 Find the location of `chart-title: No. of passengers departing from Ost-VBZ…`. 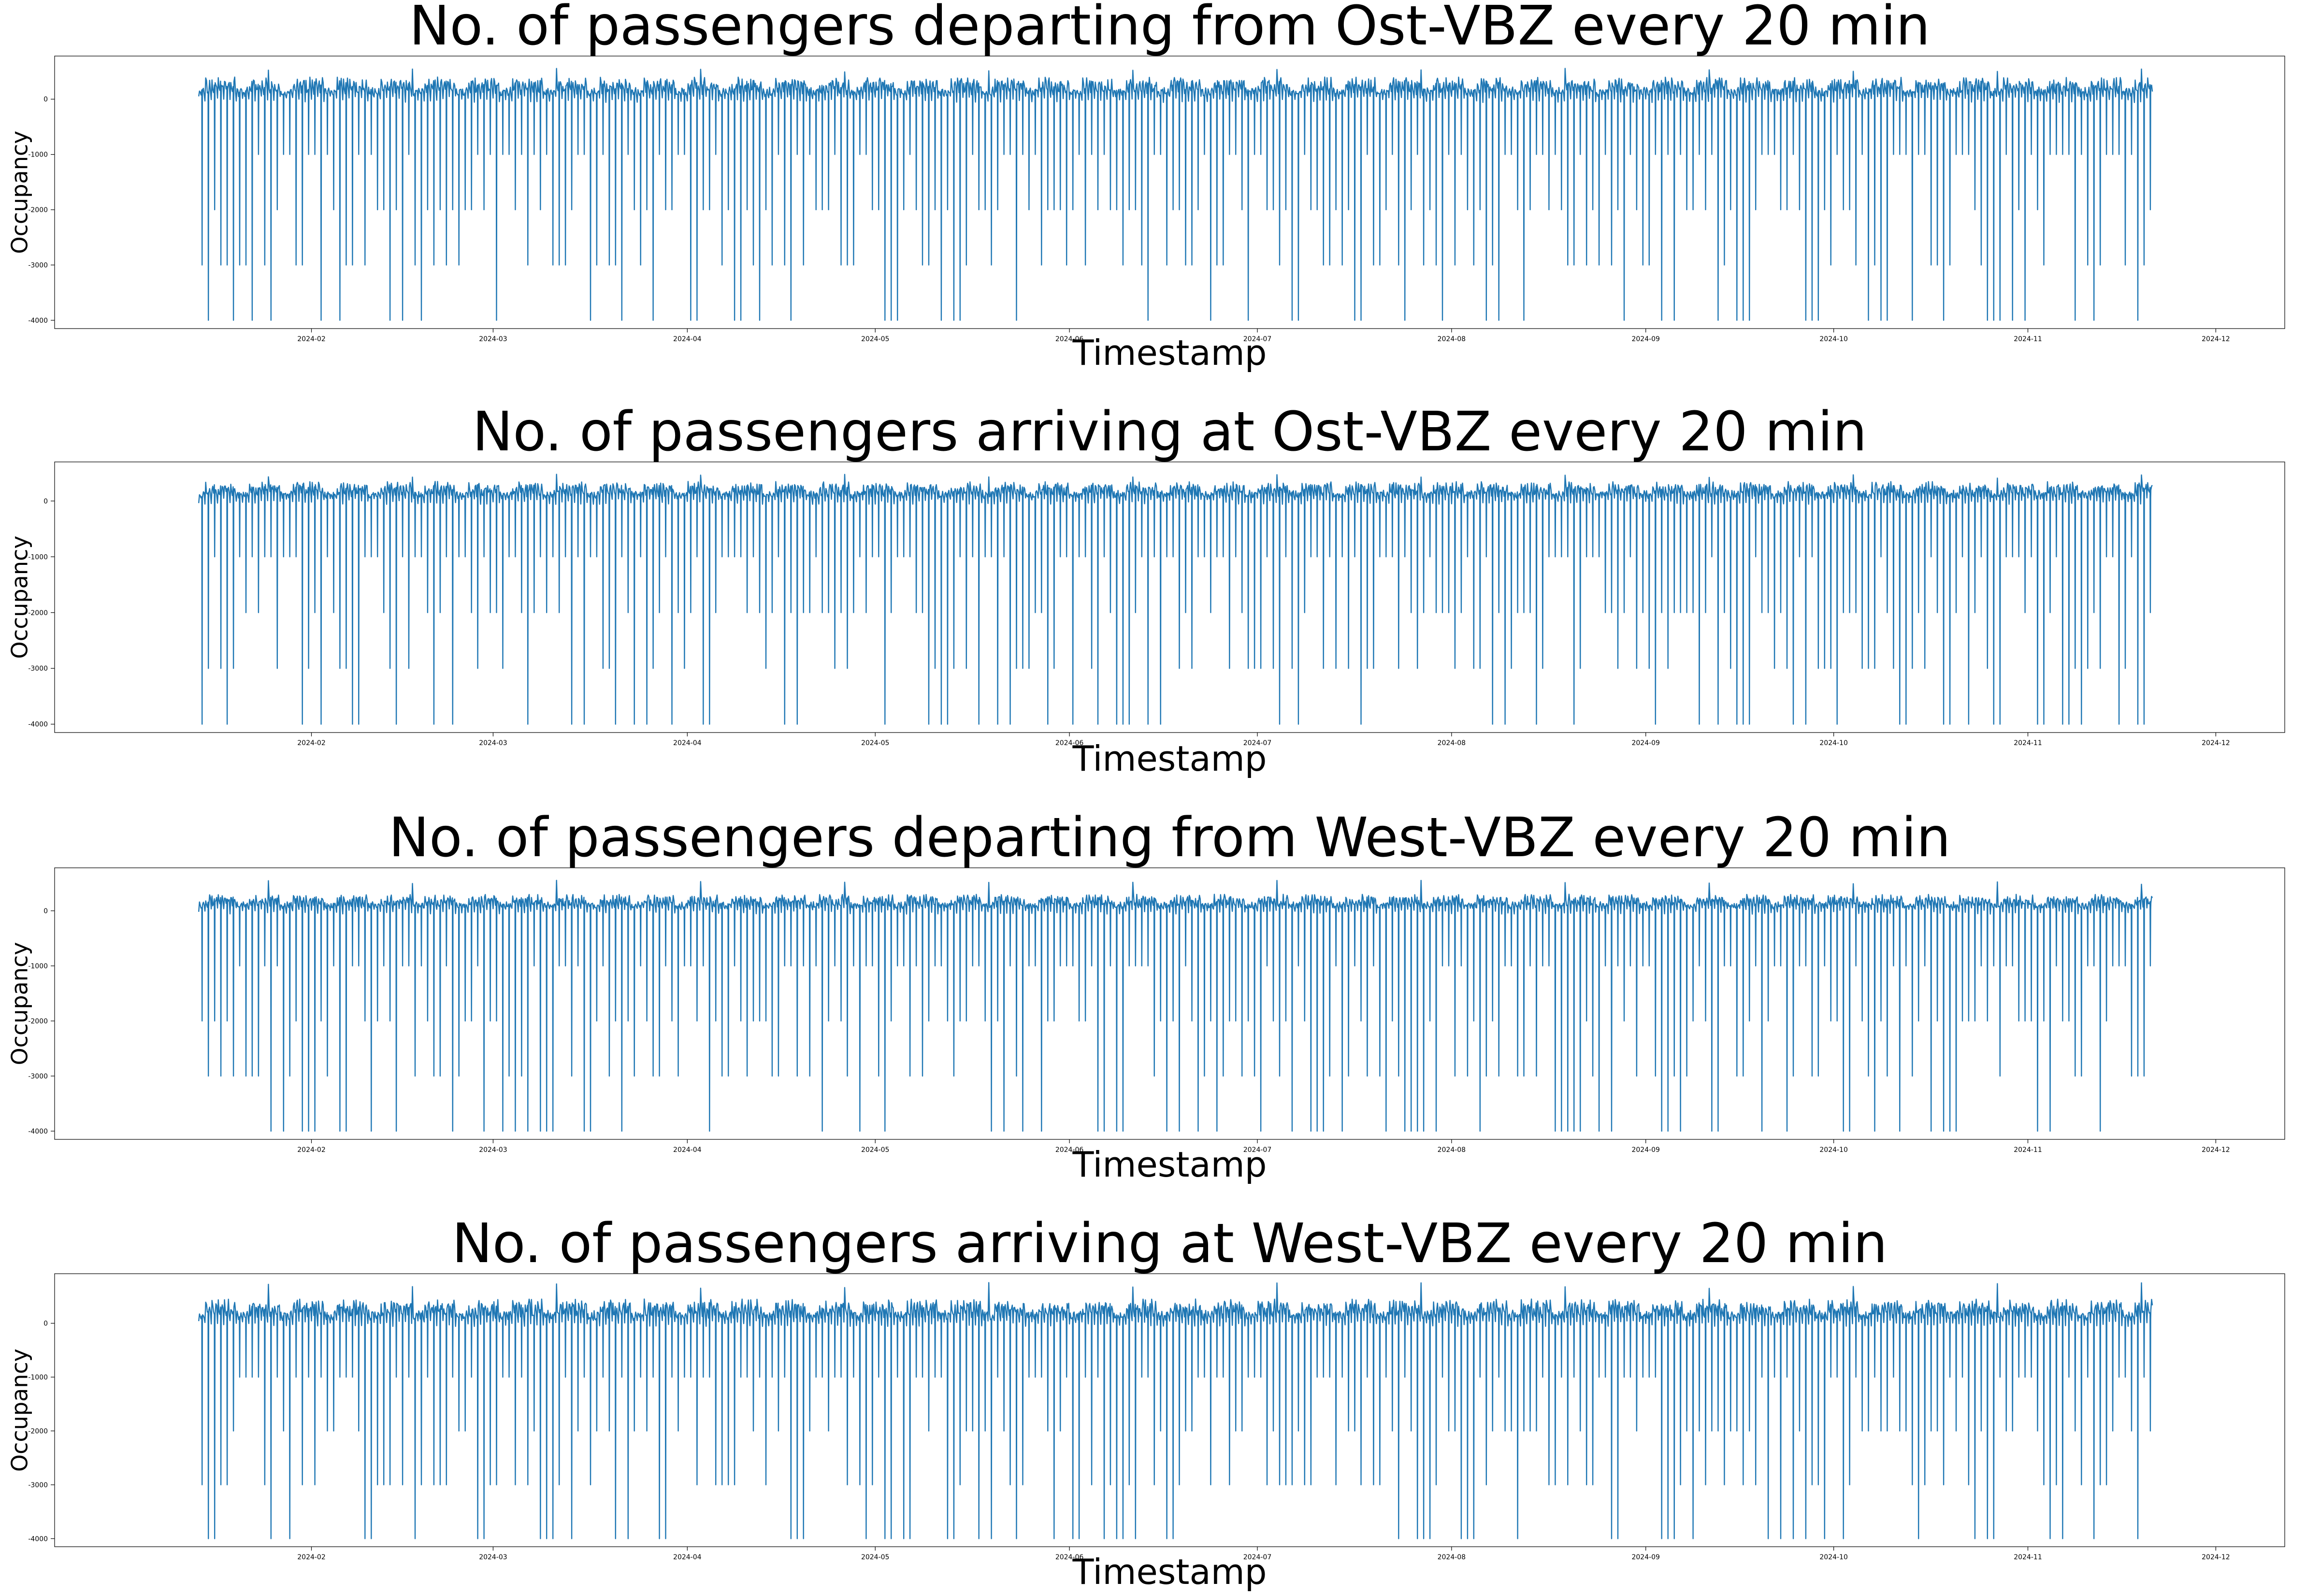

chart-title: No. of passengers departing from Ost-VBZ… is located at coordinates (1170, 29).